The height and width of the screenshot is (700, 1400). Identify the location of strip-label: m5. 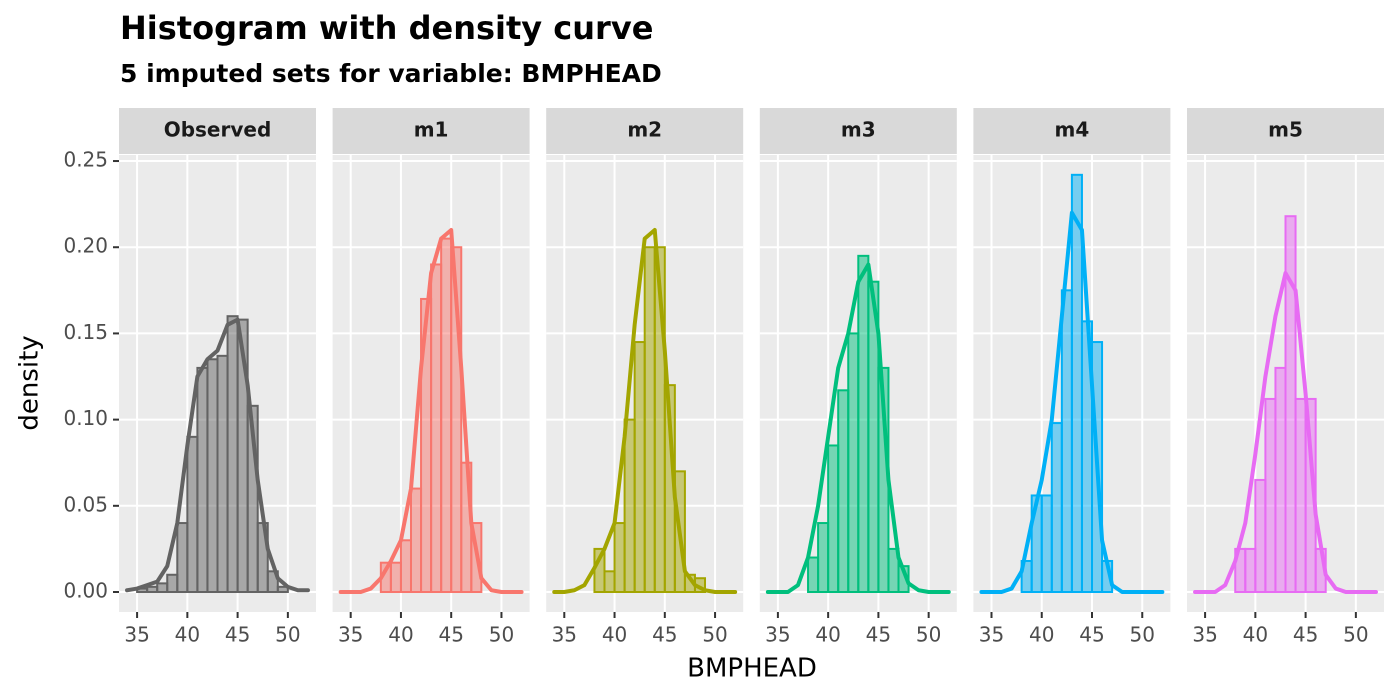
(1285, 130).